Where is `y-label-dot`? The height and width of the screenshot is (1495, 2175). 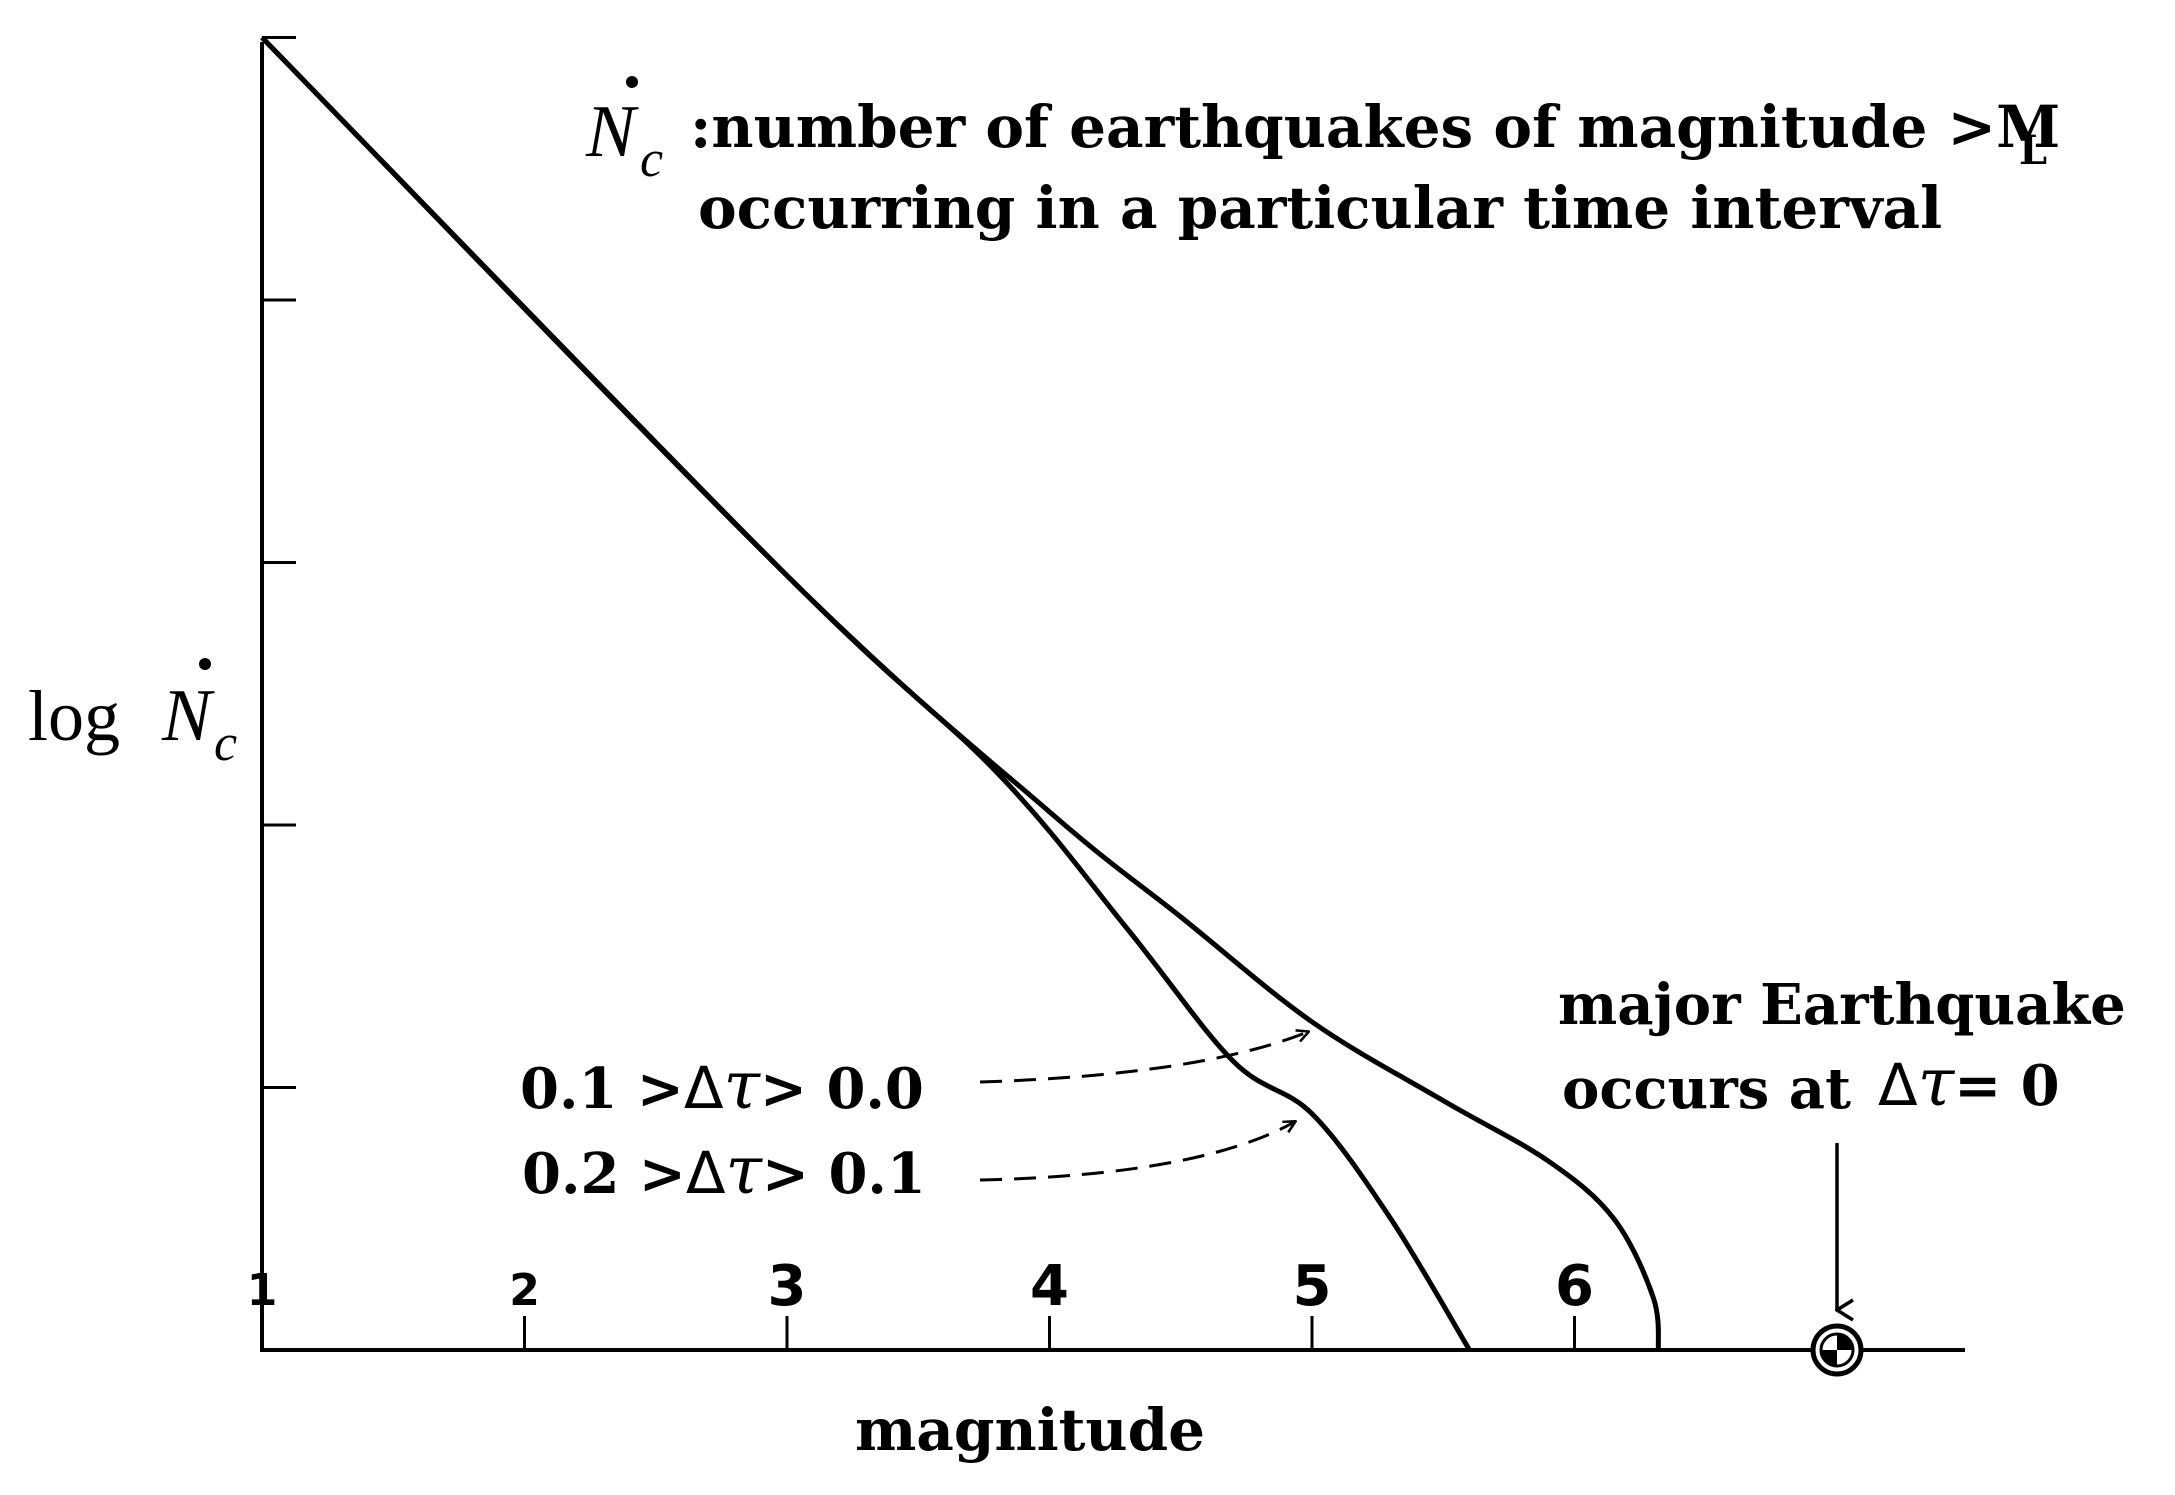
y-label-dot is located at coordinates (205, 664).